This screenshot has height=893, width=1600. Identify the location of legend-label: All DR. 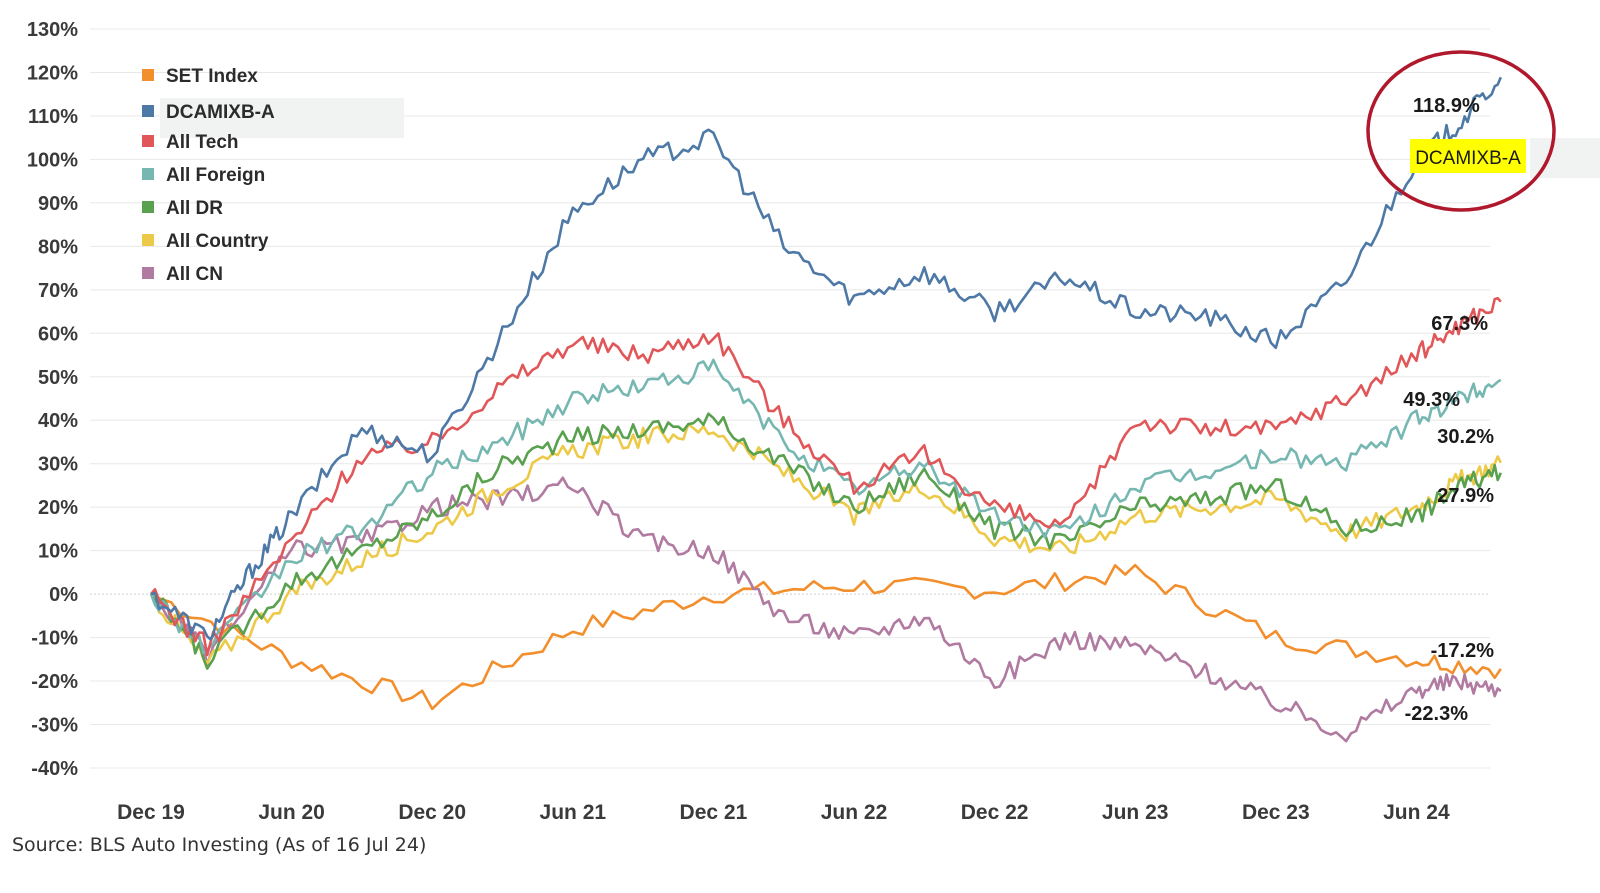
(194, 208).